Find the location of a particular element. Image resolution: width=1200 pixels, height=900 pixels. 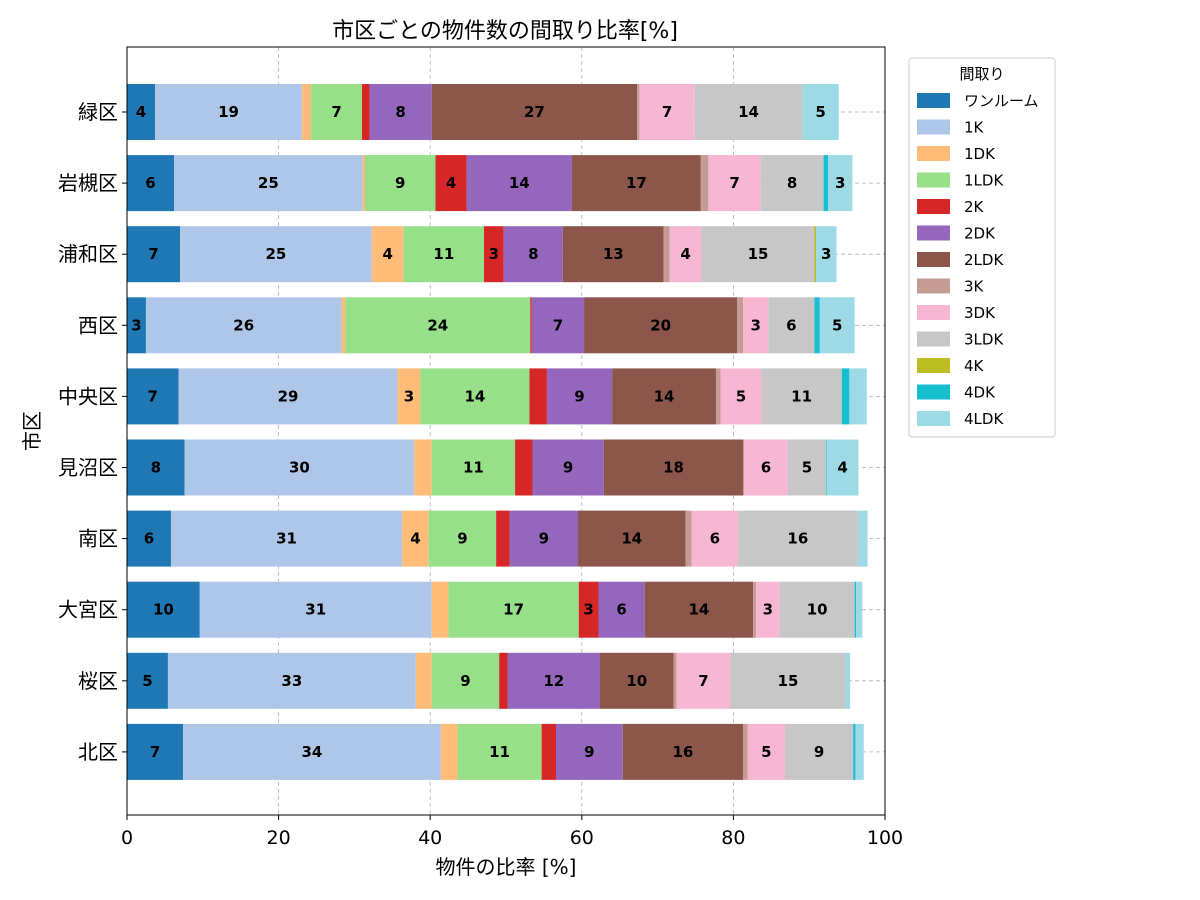

chart-title: 市区ごとの物件数の間取り比率[%] is located at coordinates (505, 31).